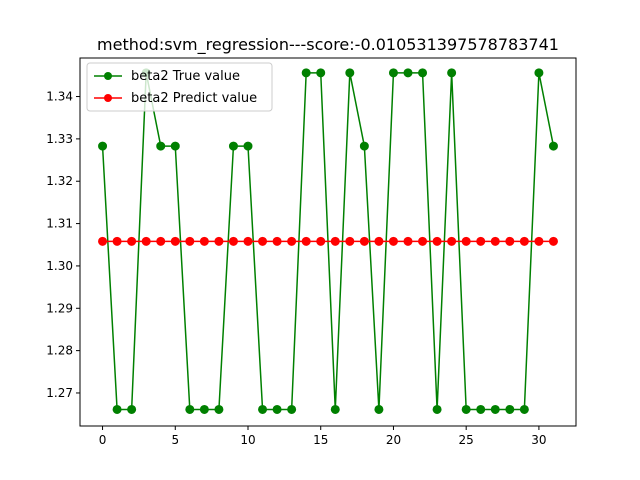  What do you see at coordinates (185, 76) in the screenshot?
I see `legend-label: beta2 True value` at bounding box center [185, 76].